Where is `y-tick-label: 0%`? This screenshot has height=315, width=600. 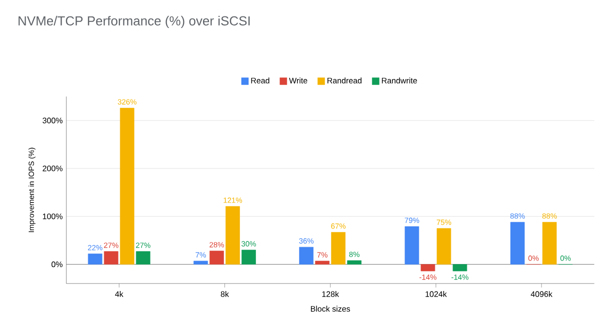 y-tick-label: 0% is located at coordinates (57, 265).